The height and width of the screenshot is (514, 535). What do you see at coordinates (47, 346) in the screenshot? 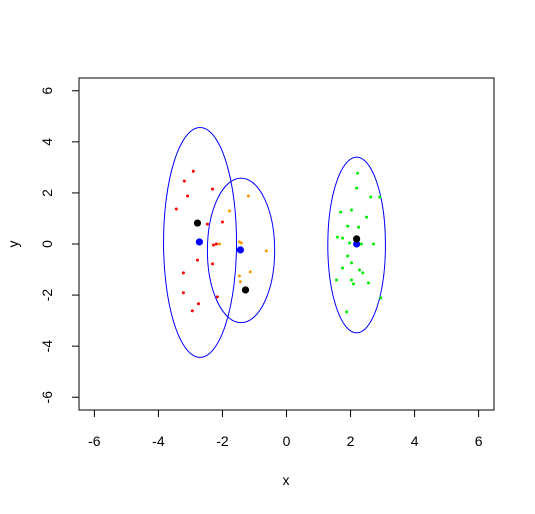
I see `y-tick-label: -4` at bounding box center [47, 346].